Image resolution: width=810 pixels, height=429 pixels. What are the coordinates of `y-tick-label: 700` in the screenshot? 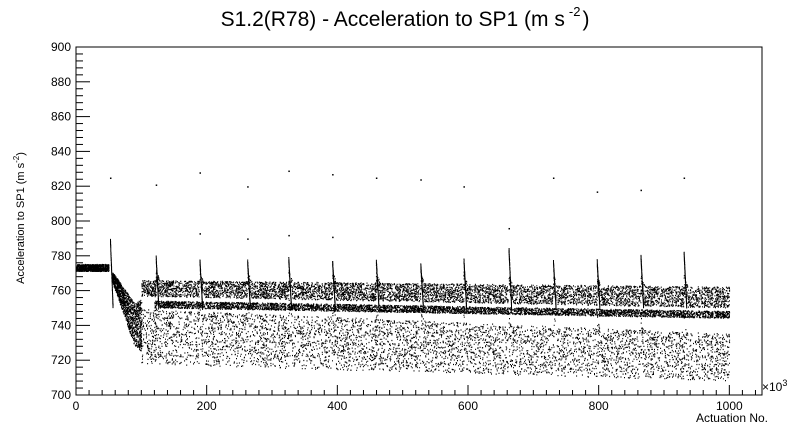 It's located at (61, 395).